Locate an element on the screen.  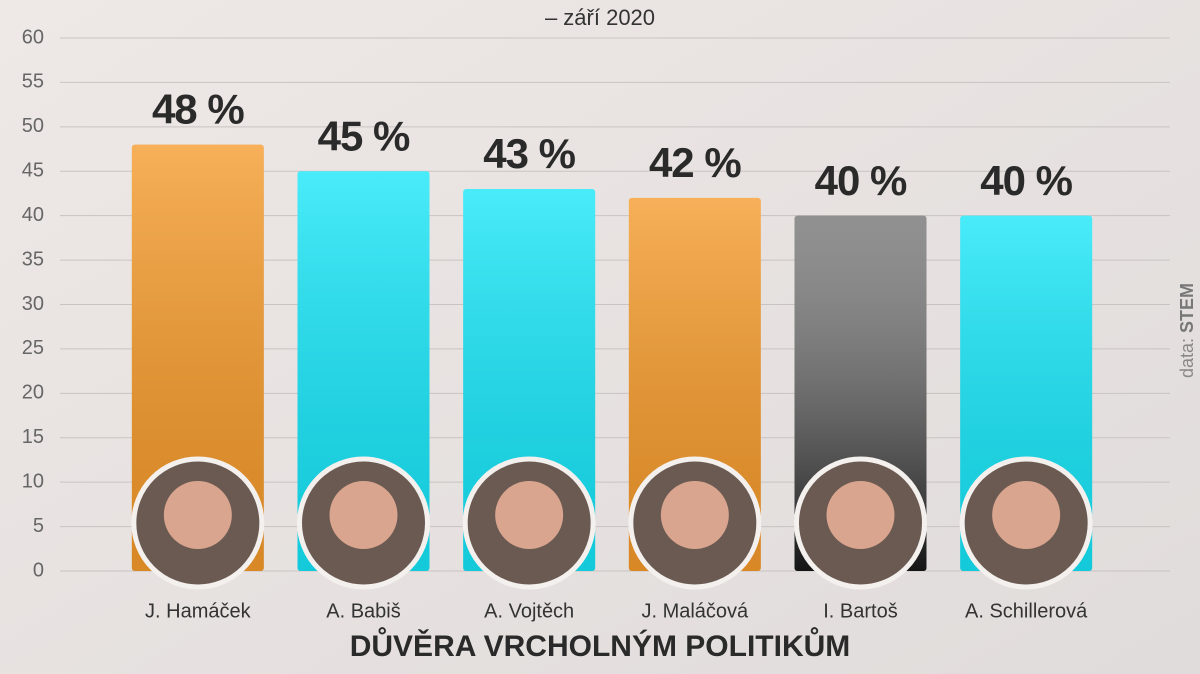
x-tick-label: A. Schillerová is located at coordinates (1026, 611).